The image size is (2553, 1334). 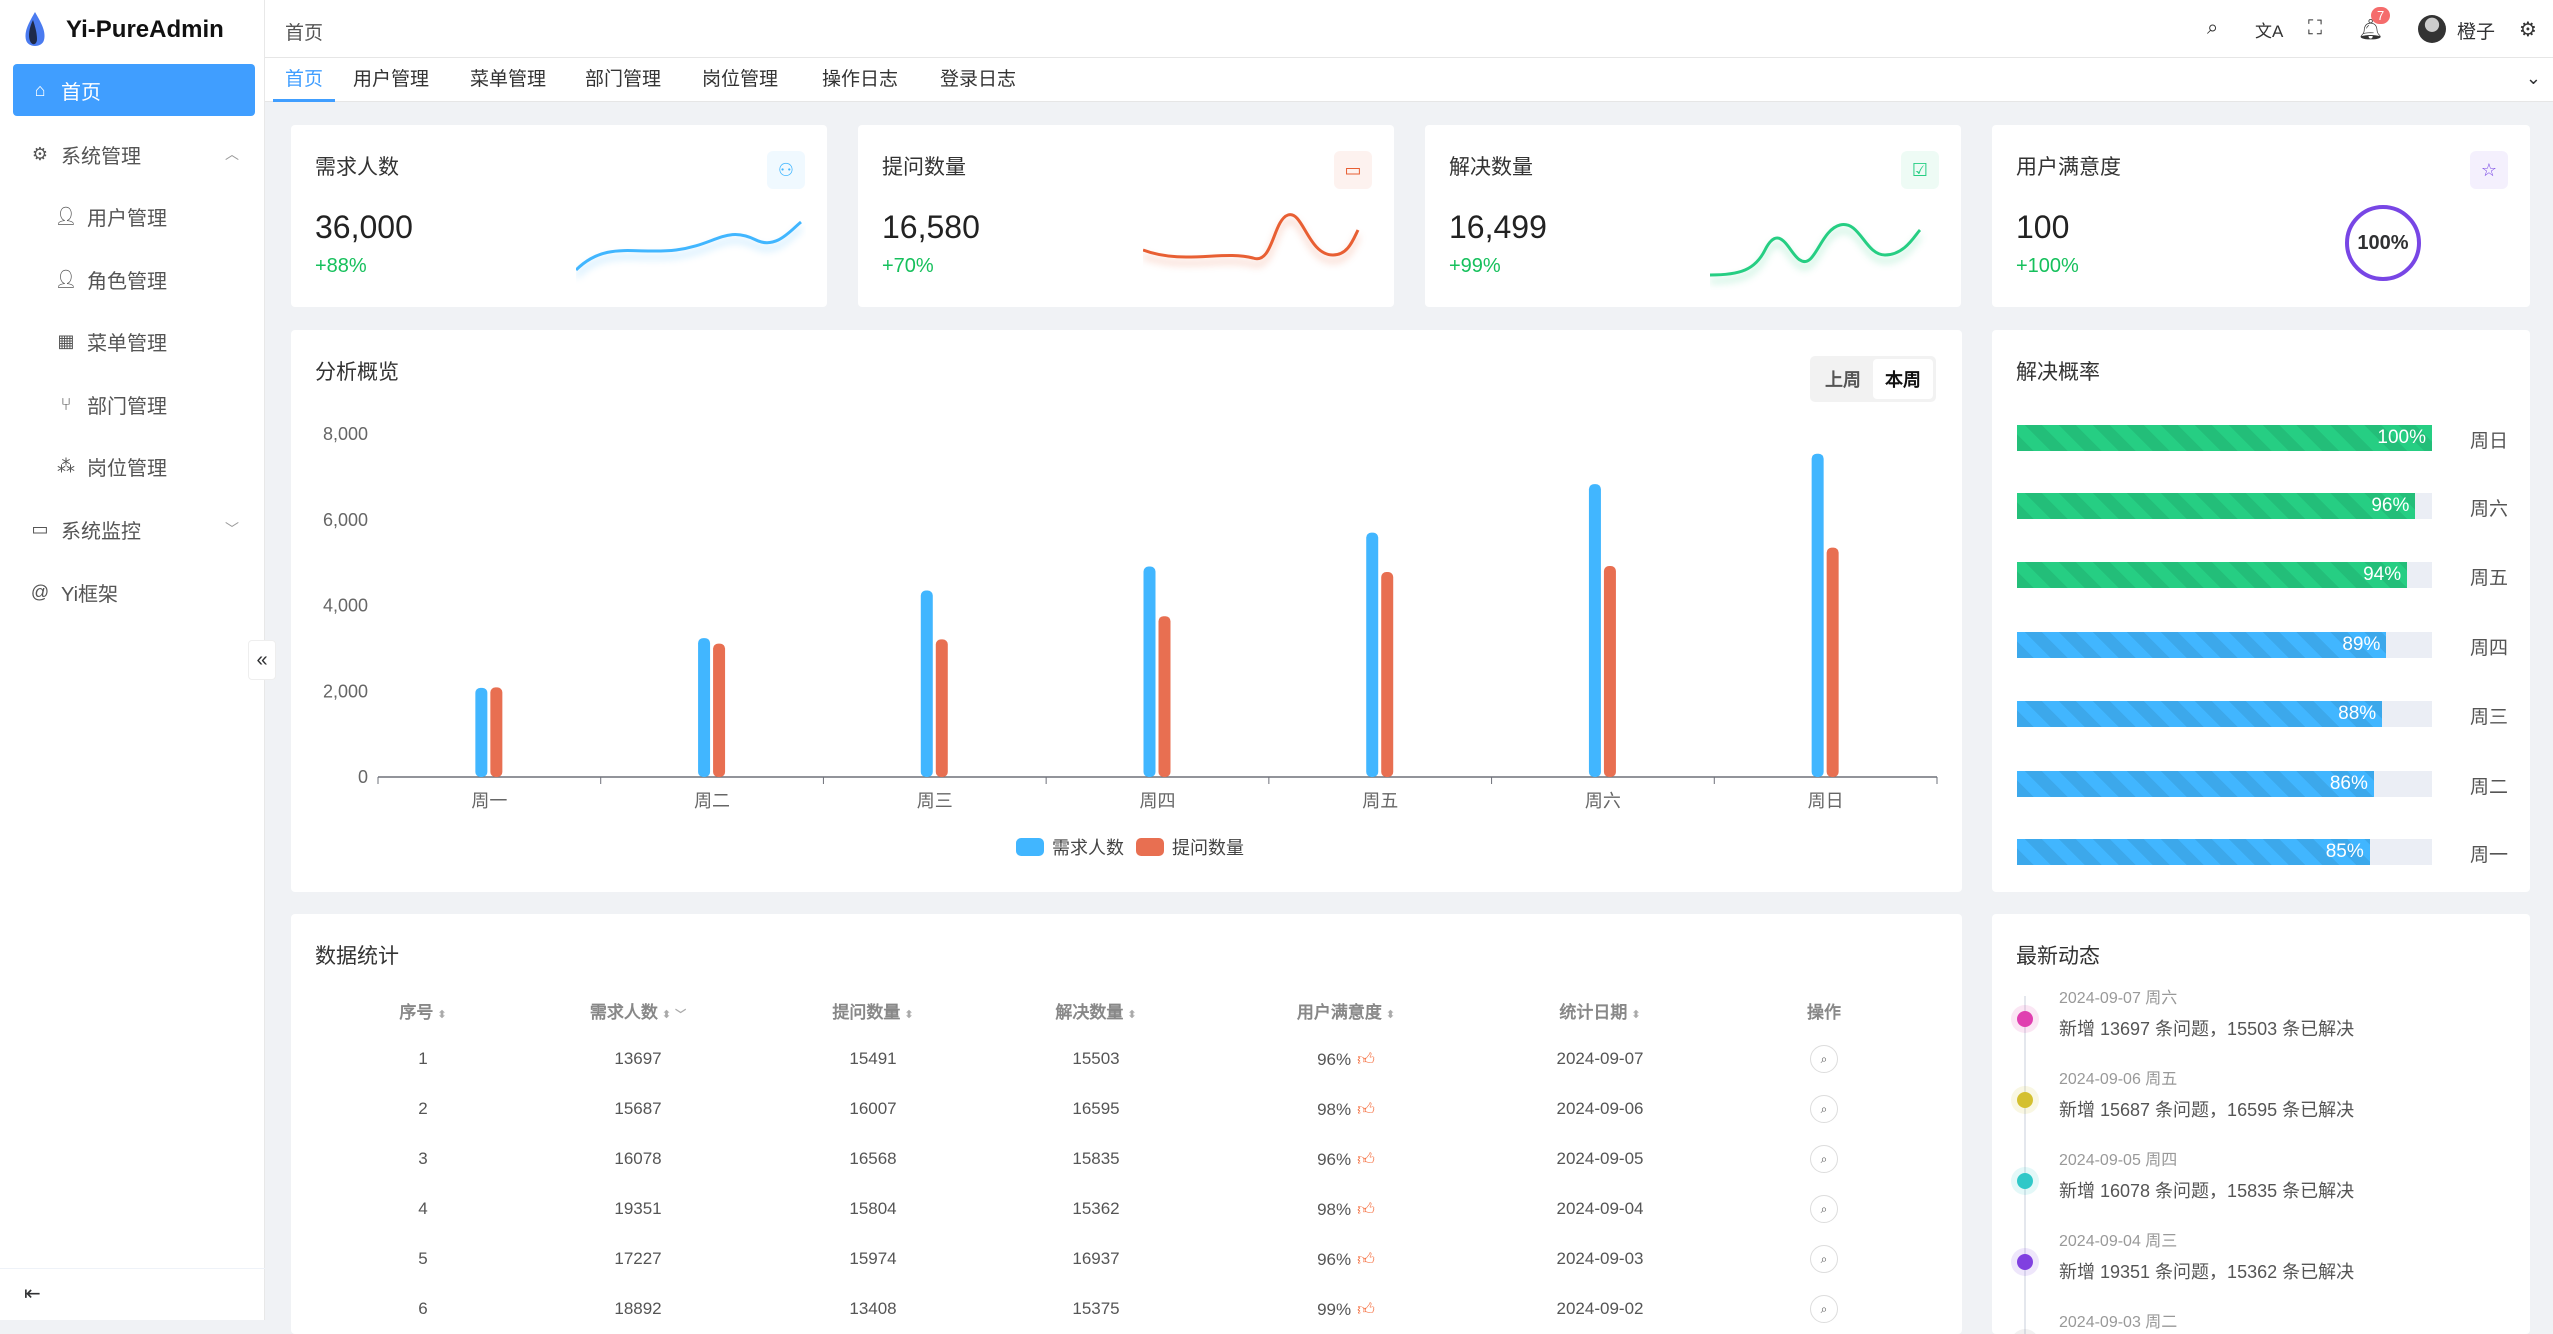 I want to click on rate-row: 86% 周二, so click(x=2262, y=784).